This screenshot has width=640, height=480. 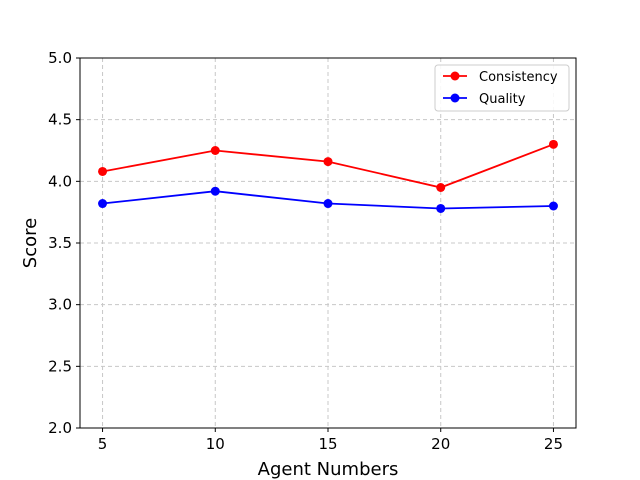 What do you see at coordinates (60, 428) in the screenshot?
I see `y-tick-label: 2.0` at bounding box center [60, 428].